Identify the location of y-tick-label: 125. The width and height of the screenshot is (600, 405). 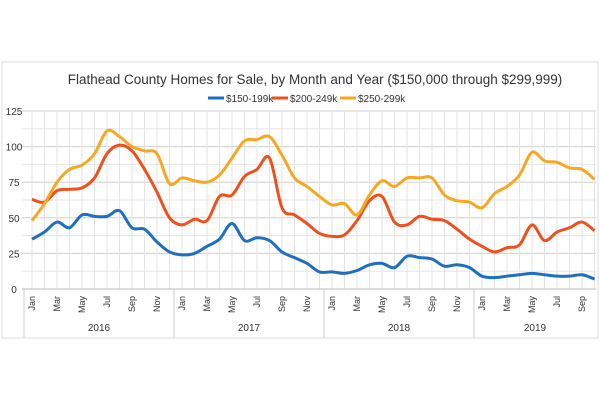
(14, 112).